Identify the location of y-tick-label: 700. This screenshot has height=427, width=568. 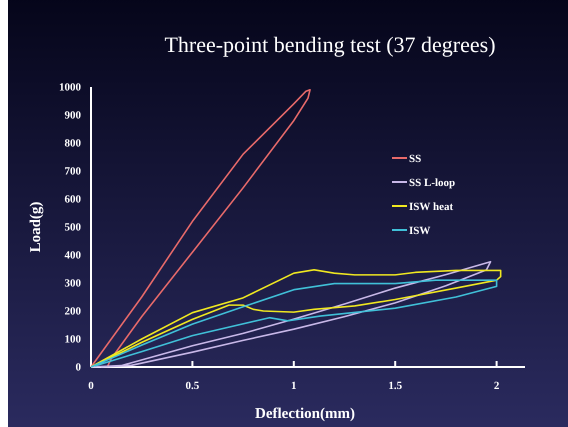
(73, 172).